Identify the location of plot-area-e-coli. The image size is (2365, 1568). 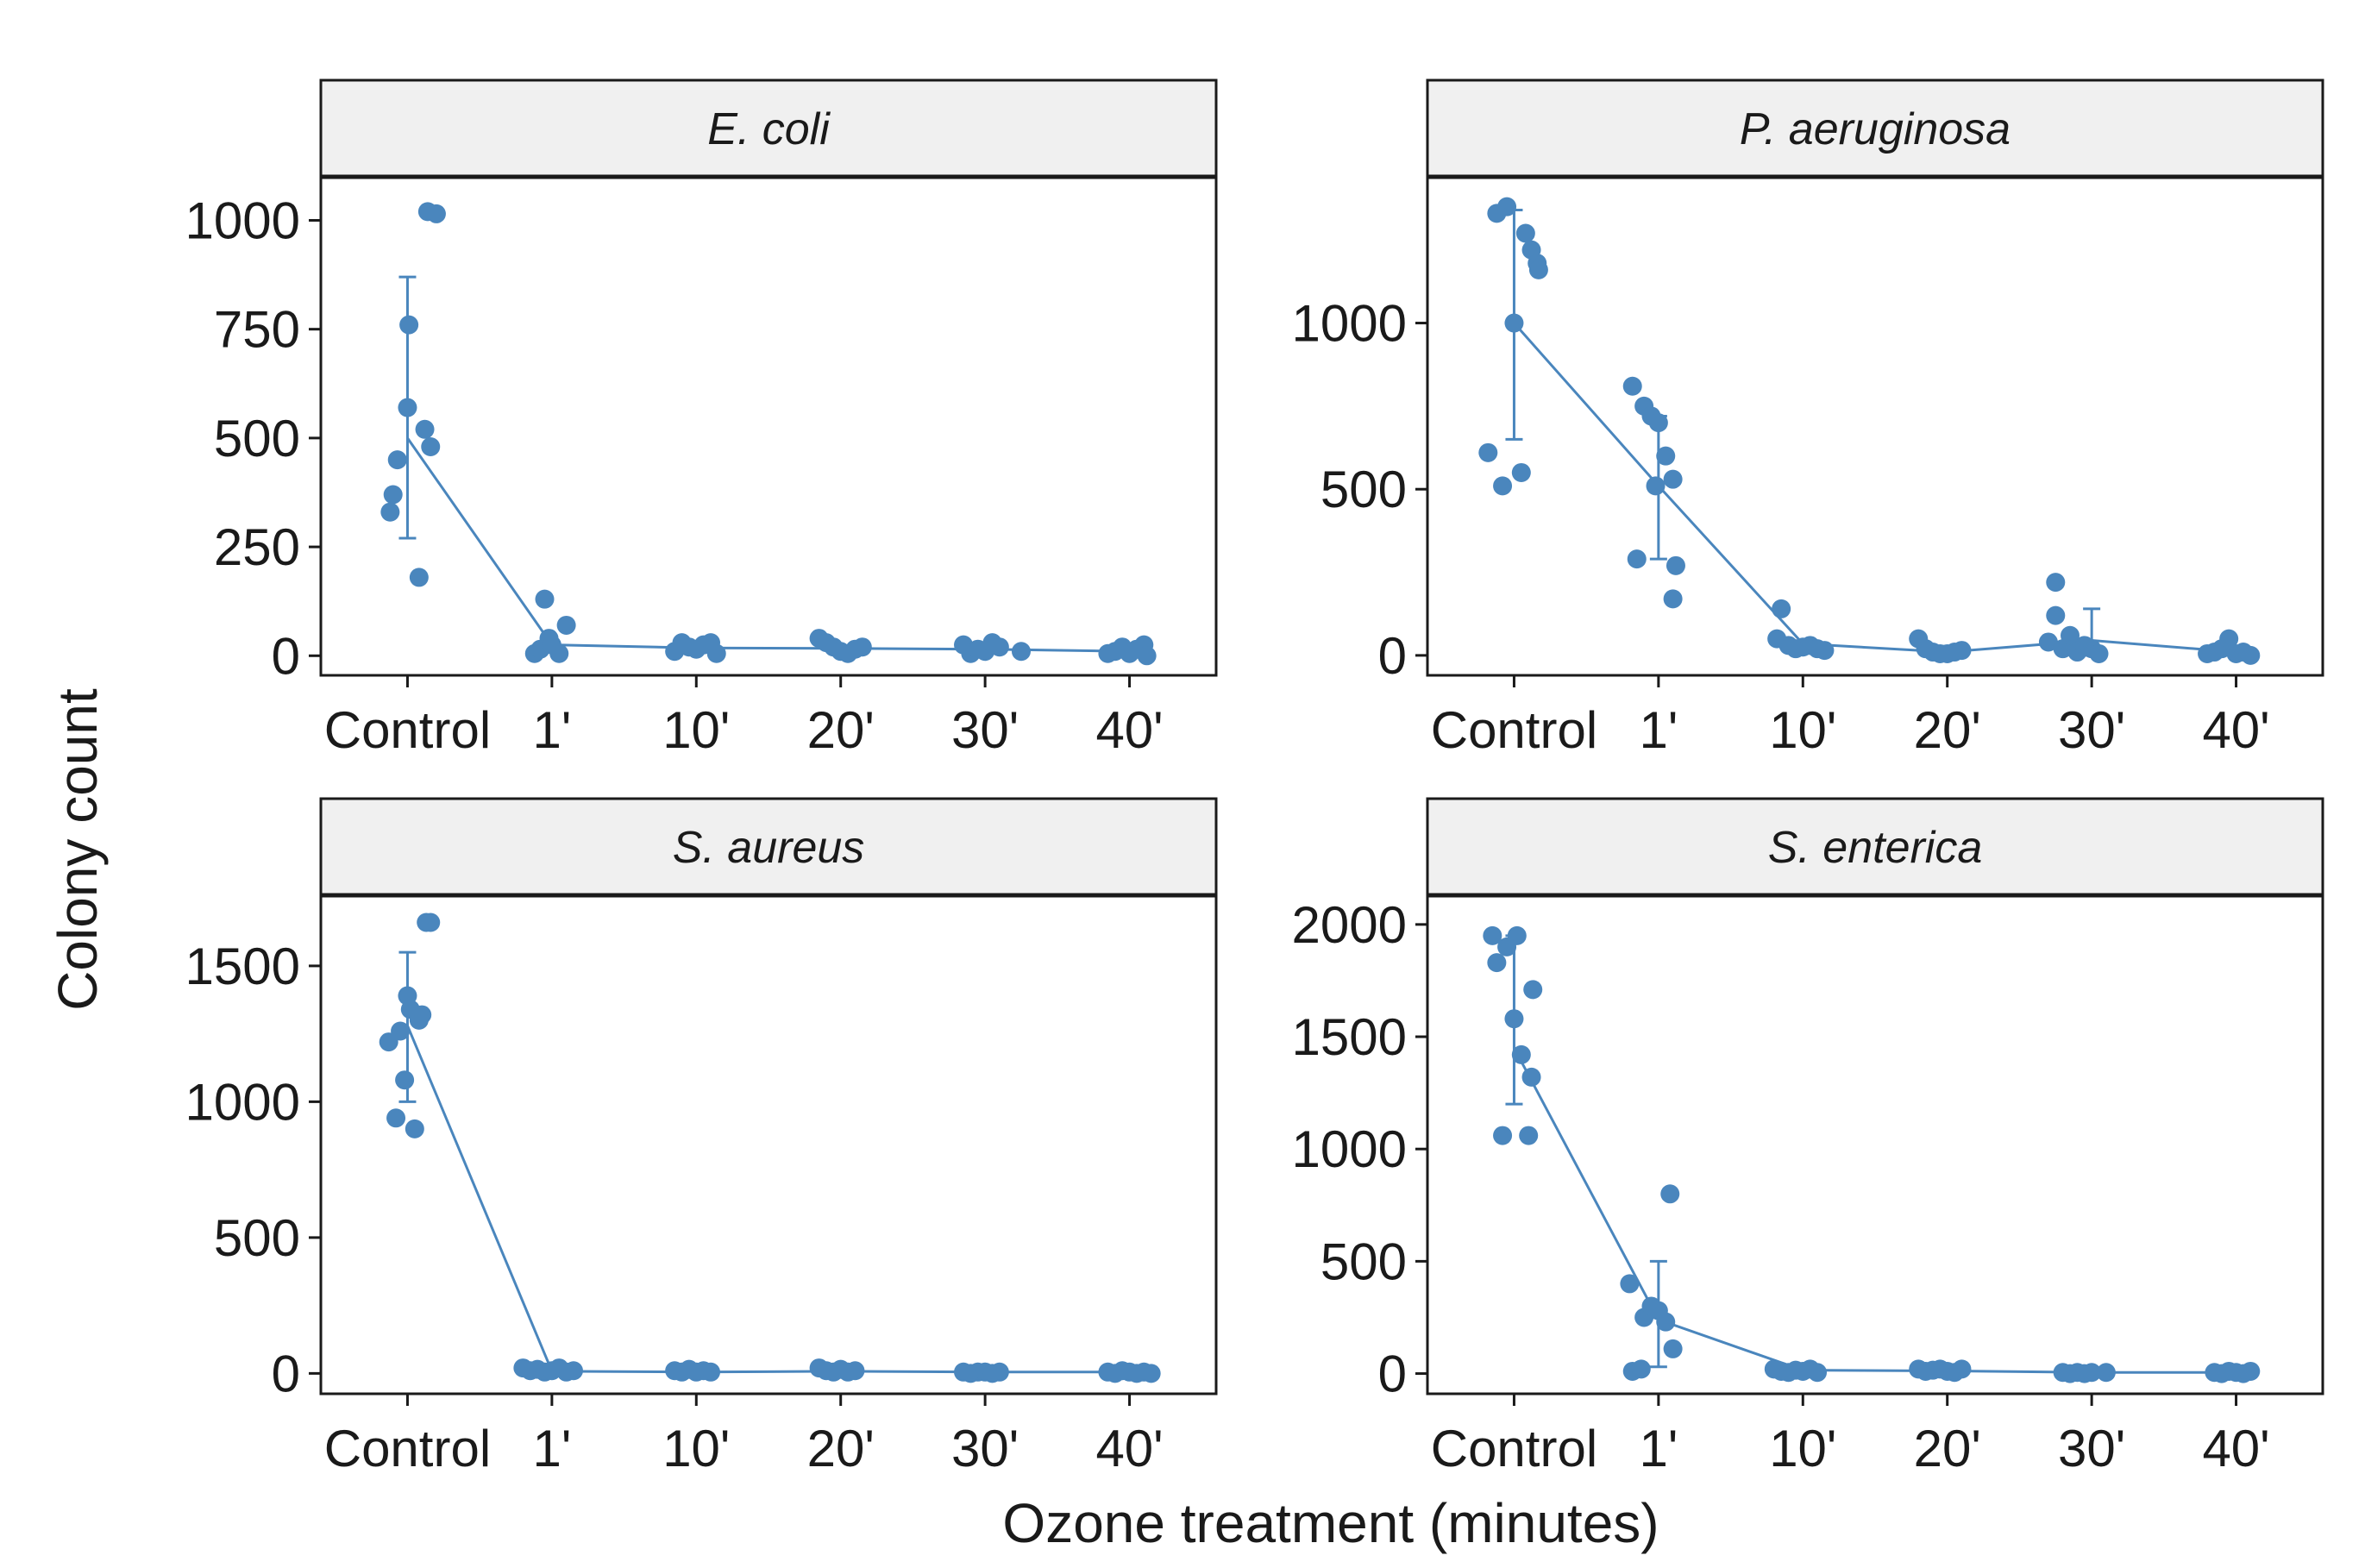
(768, 426).